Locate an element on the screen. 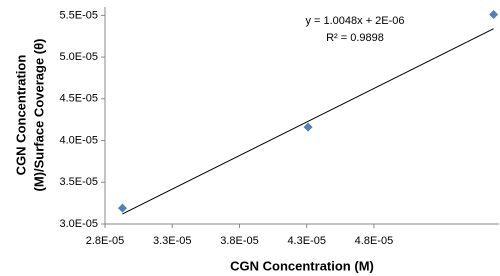 This screenshot has height=276, width=500. x-tick-label: 4.3E-05 is located at coordinates (306, 241).